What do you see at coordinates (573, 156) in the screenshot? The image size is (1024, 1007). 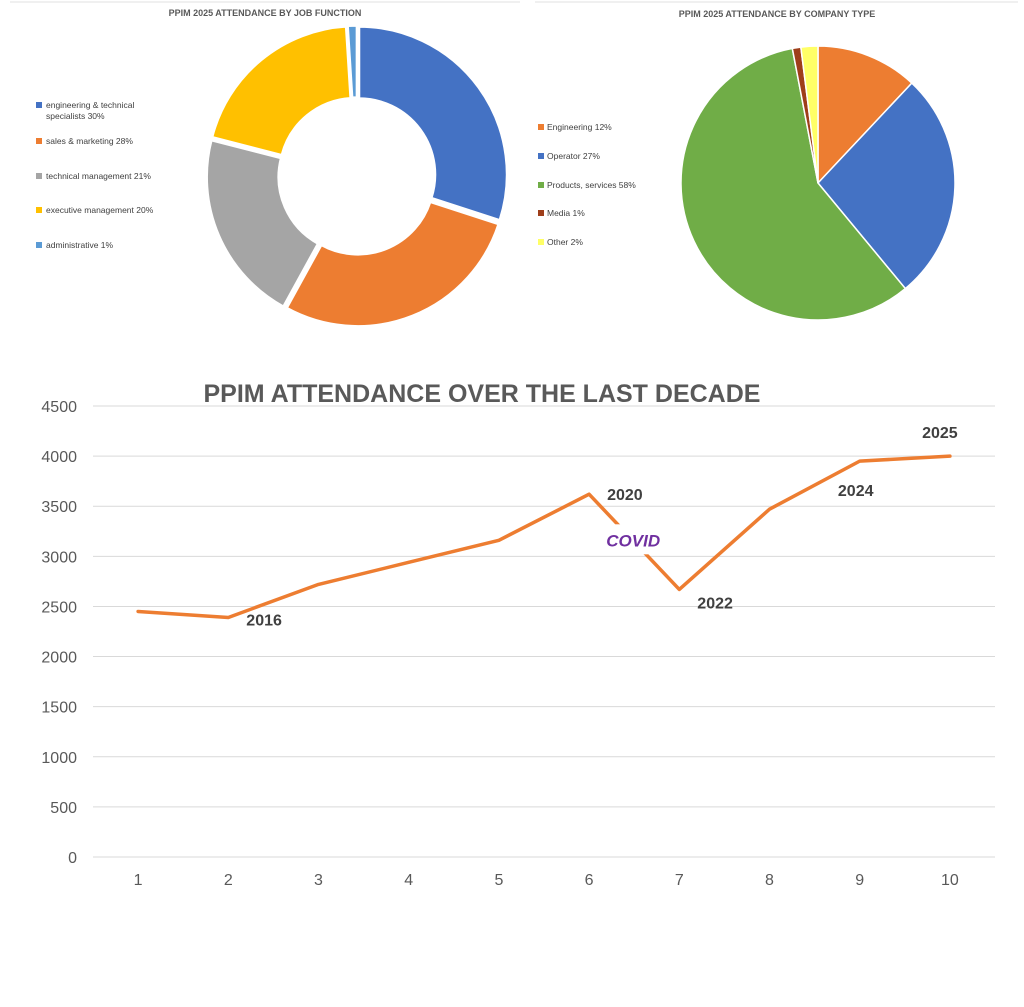 I see `pie-legend-label-1: Operator 27%` at bounding box center [573, 156].